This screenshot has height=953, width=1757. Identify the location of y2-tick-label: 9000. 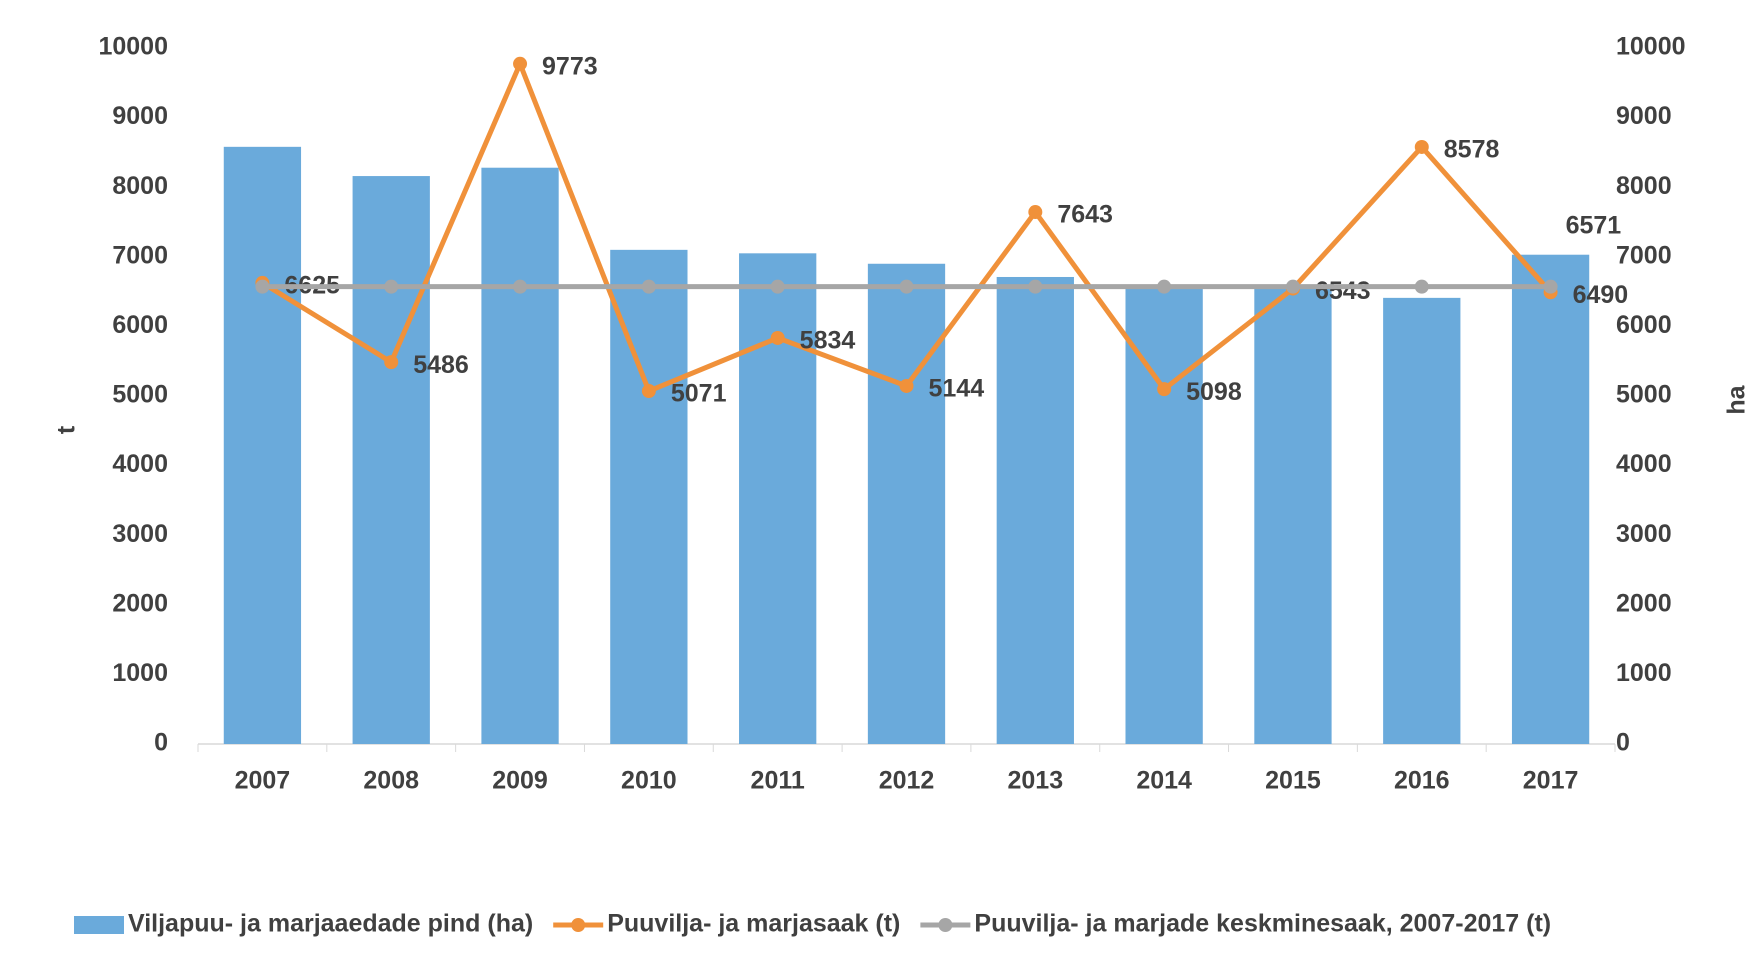
(1644, 116).